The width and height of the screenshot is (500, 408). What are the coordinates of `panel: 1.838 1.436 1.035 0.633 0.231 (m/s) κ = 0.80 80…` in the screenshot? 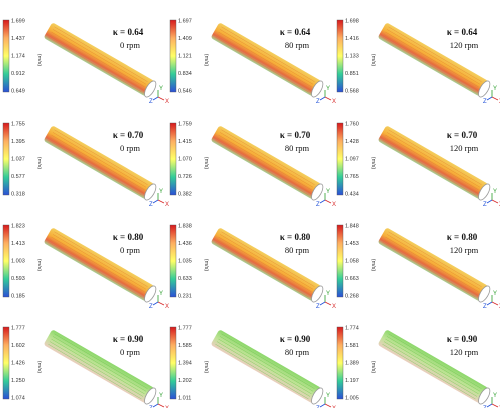 It's located at (252, 266).